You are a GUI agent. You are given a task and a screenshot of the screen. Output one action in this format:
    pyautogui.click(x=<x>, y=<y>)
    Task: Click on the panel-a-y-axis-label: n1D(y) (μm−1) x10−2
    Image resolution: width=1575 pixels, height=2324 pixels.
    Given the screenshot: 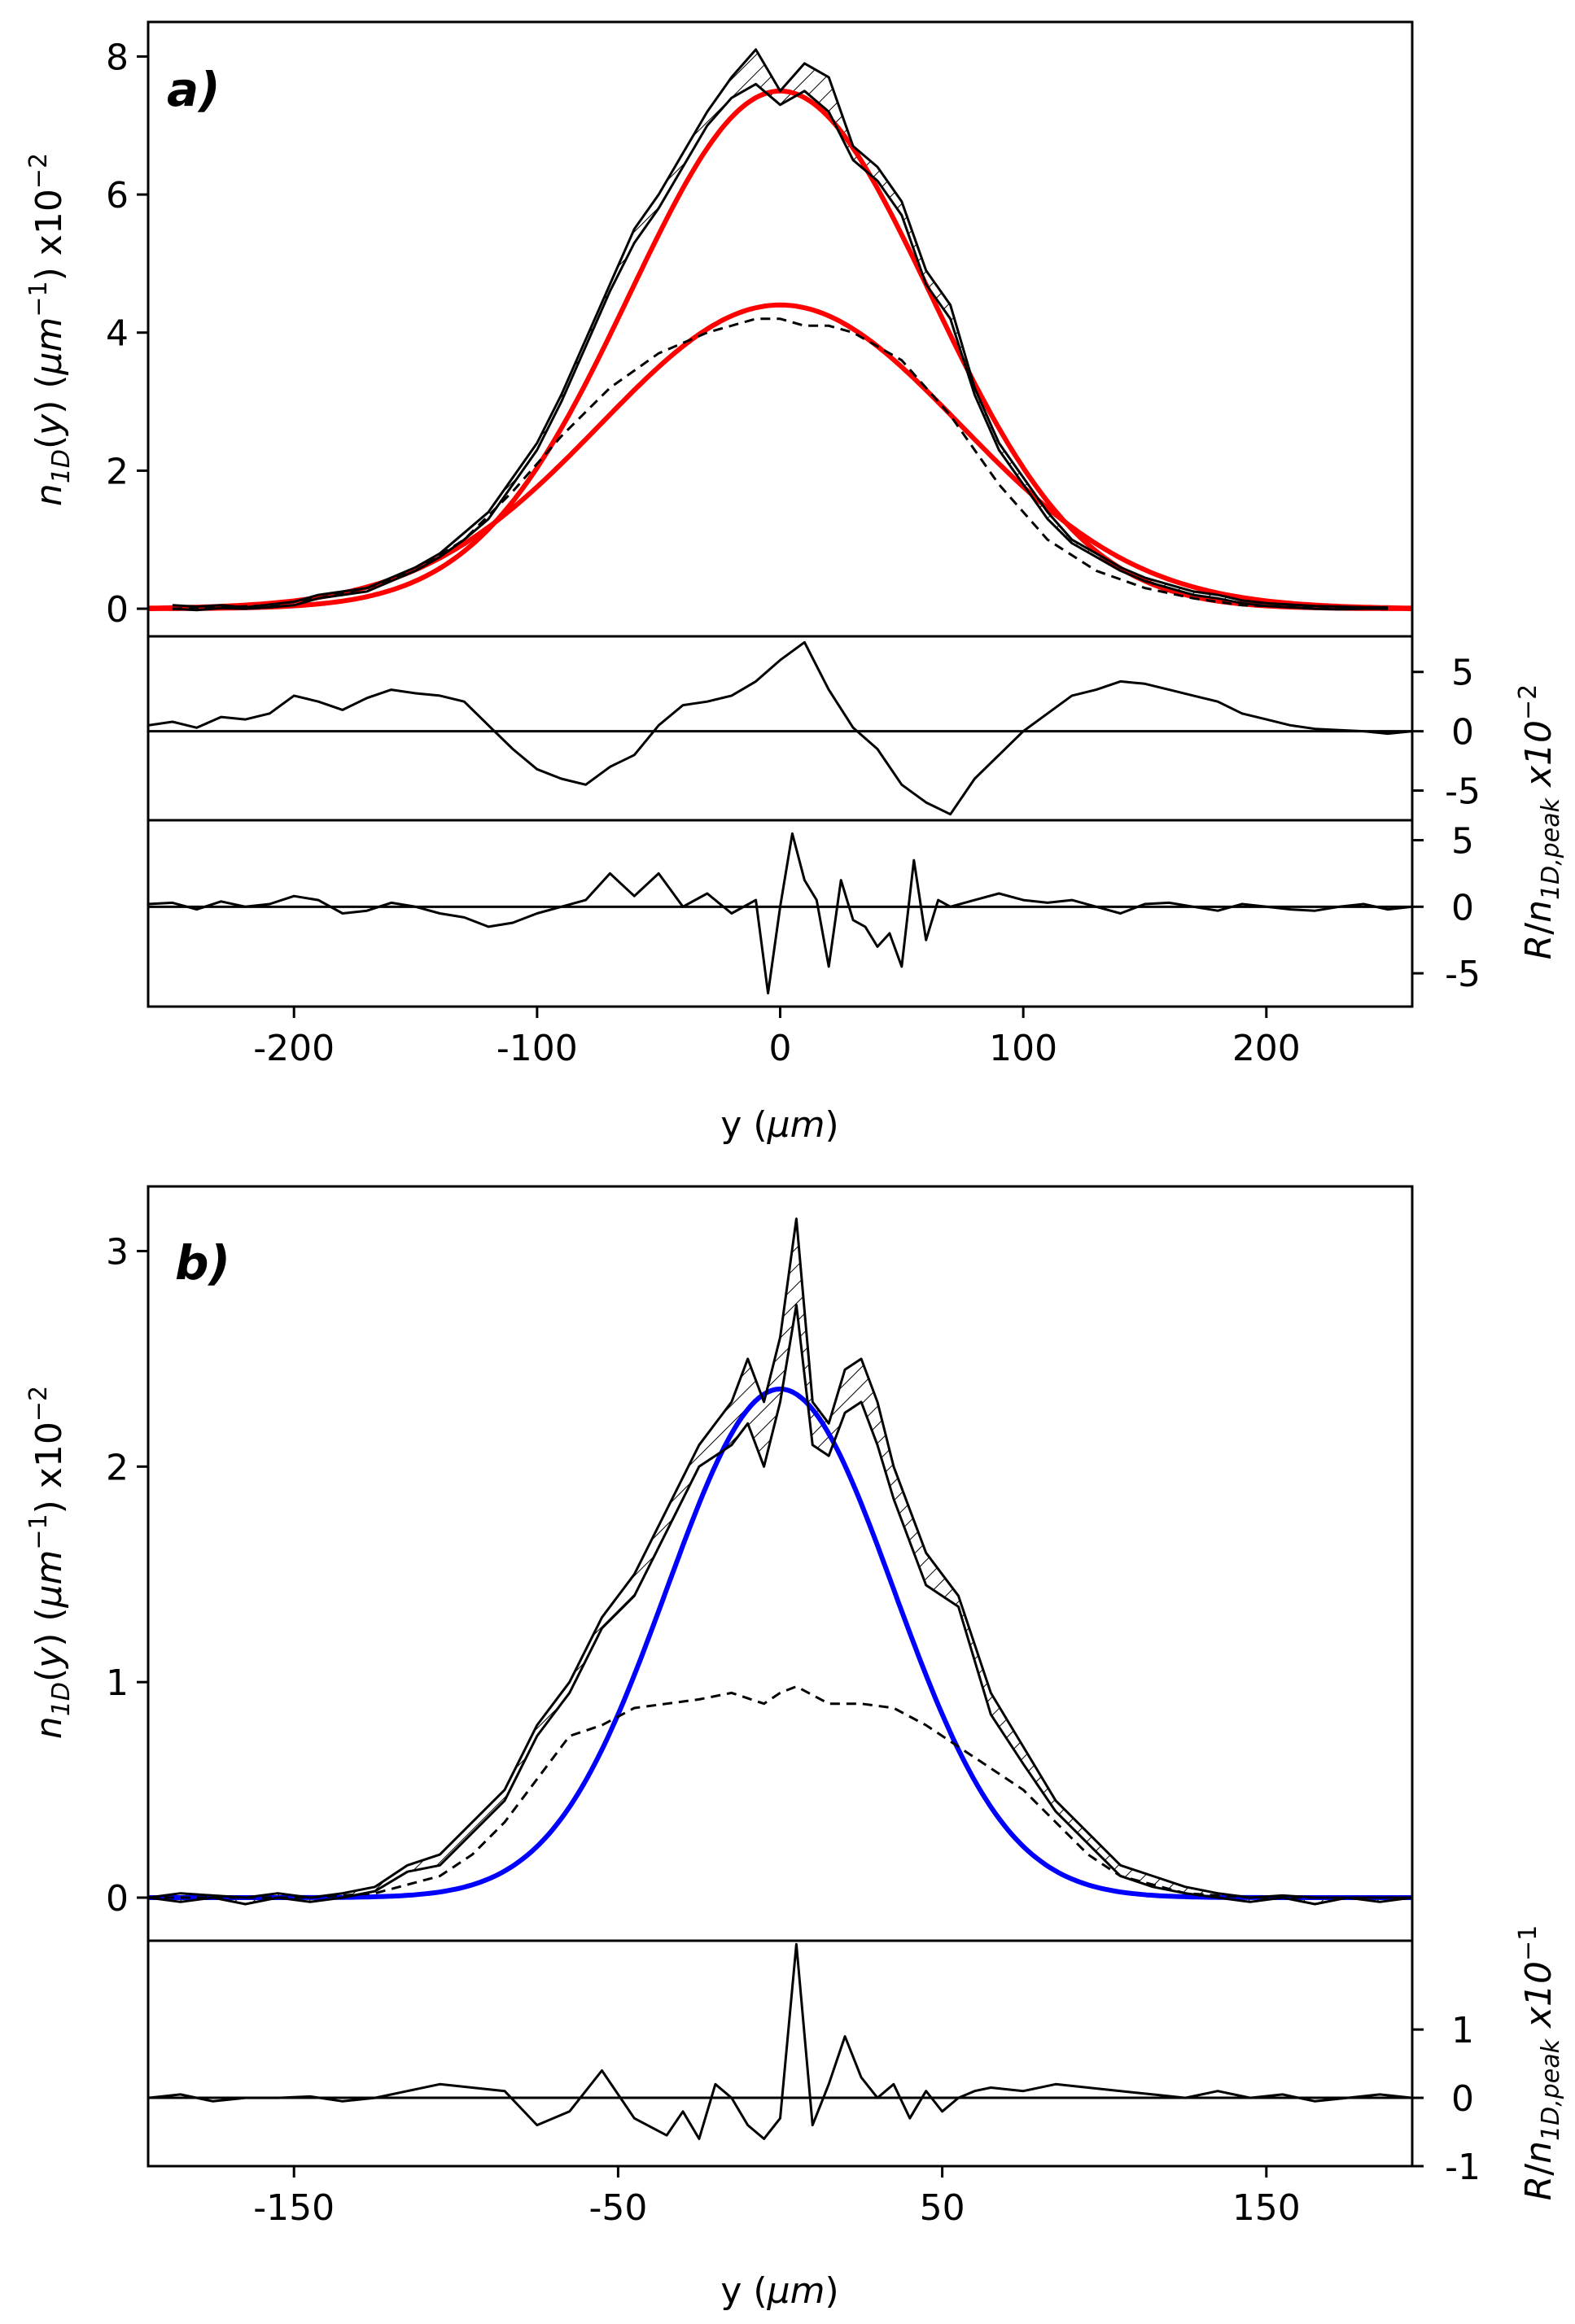 What is the action you would take?
    pyautogui.click(x=50, y=329)
    